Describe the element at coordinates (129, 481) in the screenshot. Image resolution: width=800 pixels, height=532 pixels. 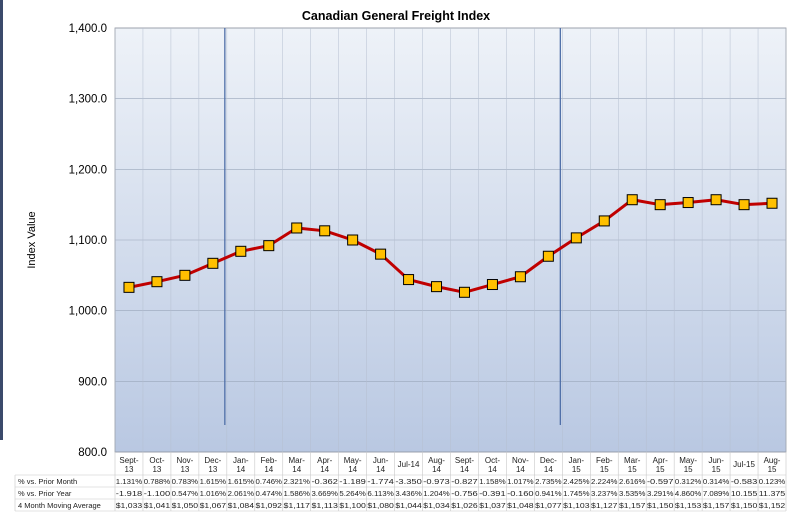
I see `table-cell: 1.131%` at that location.